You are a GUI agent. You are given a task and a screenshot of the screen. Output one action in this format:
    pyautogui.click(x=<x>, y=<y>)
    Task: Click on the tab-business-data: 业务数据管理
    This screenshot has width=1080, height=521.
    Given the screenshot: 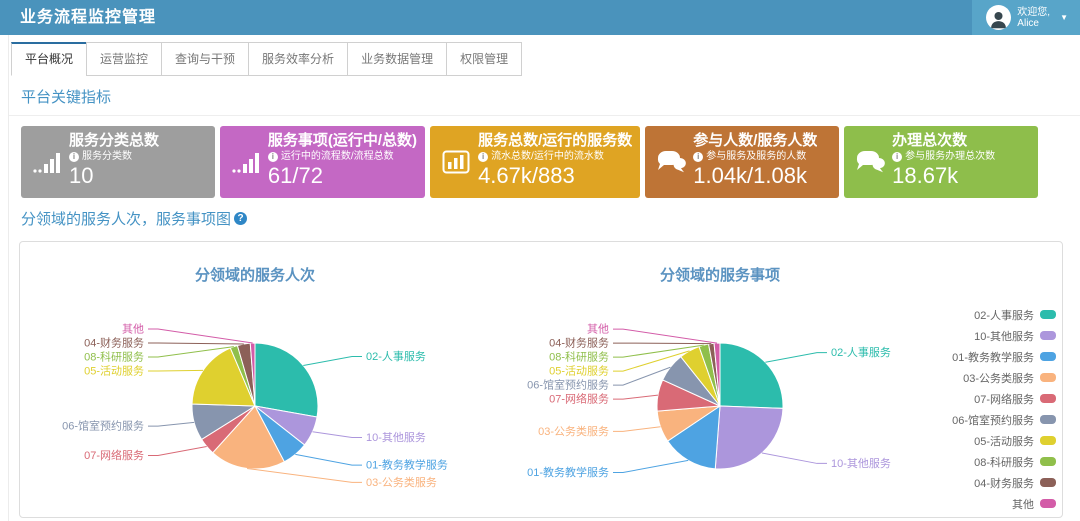 What is the action you would take?
    pyautogui.click(x=397, y=59)
    